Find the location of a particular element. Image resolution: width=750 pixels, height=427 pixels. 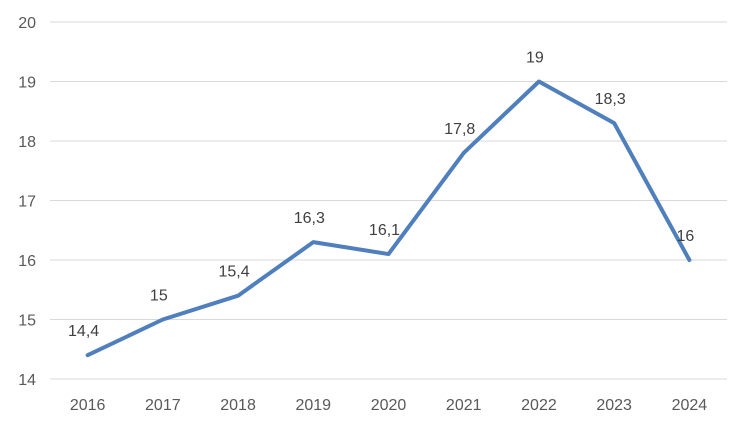

y-tick-label: 16 is located at coordinates (27, 261).